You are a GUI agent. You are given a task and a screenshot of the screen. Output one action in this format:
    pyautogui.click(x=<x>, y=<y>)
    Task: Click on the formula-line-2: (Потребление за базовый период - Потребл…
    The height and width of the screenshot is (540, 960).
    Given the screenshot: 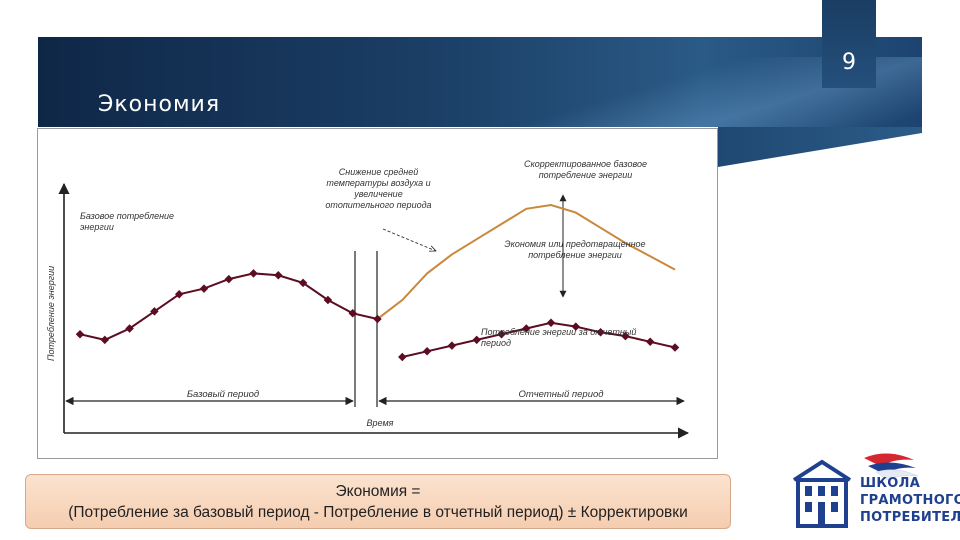 What is the action you would take?
    pyautogui.click(x=378, y=512)
    